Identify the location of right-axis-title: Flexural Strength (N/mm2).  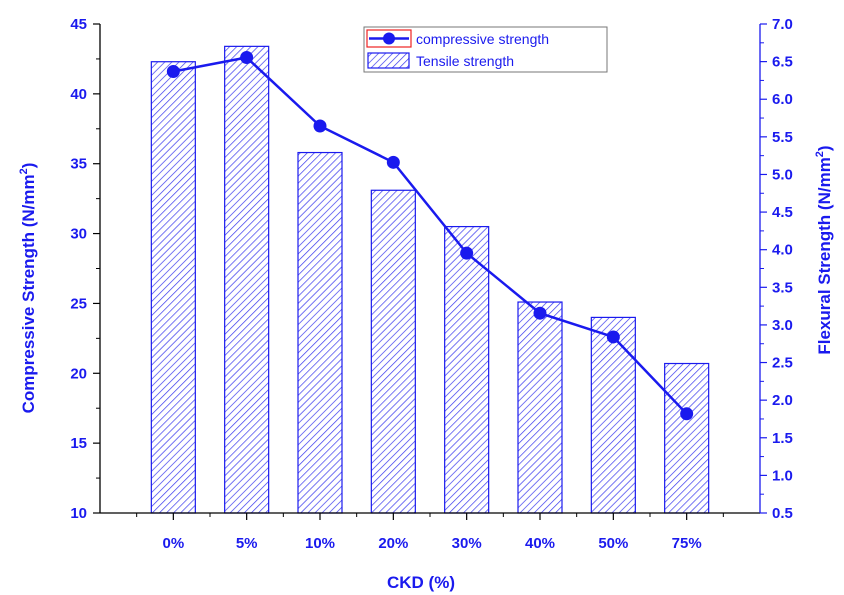
(824, 249).